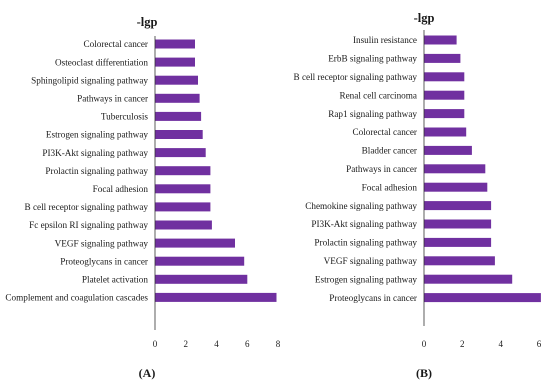 Image resolution: width=557 pixels, height=383 pixels. Describe the element at coordinates (278, 344) in the screenshot. I see `x-tick-label: 8` at that location.